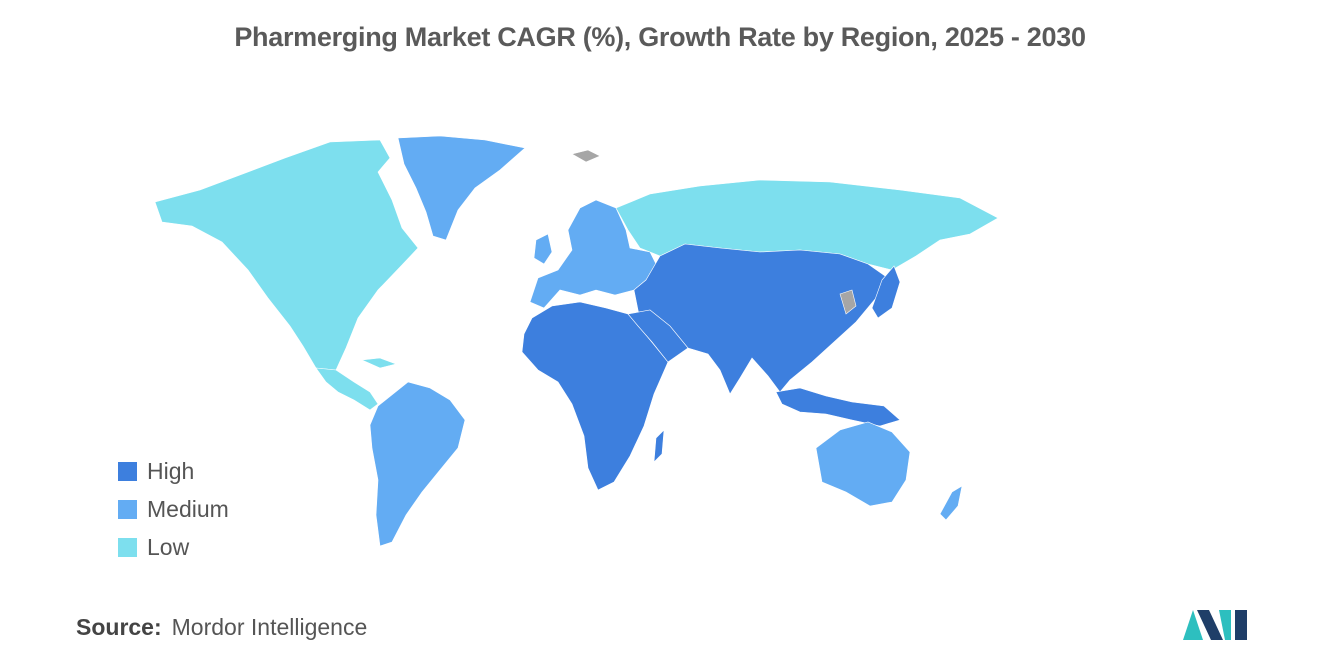 The image size is (1320, 665). Describe the element at coordinates (127, 509) in the screenshot. I see `legend-swatch-medium` at that location.